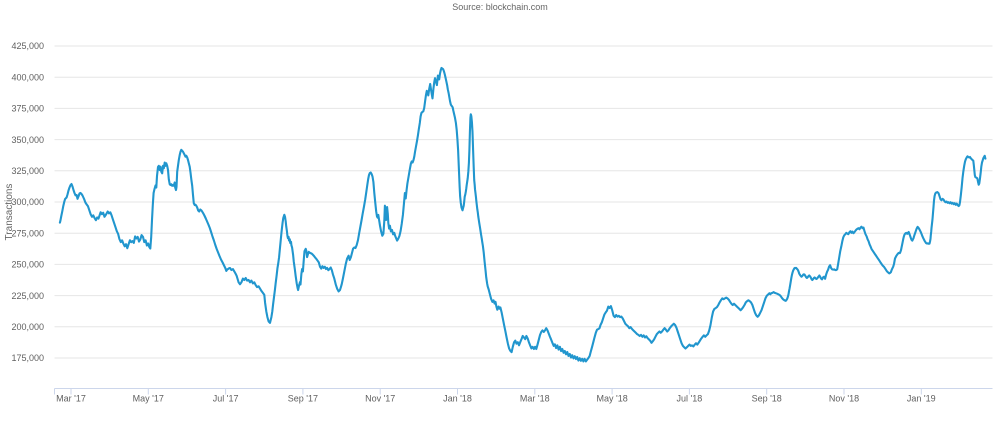 This screenshot has height=425, width=1000. What do you see at coordinates (27, 171) in the screenshot?
I see `svg-text: 325,000` at bounding box center [27, 171].